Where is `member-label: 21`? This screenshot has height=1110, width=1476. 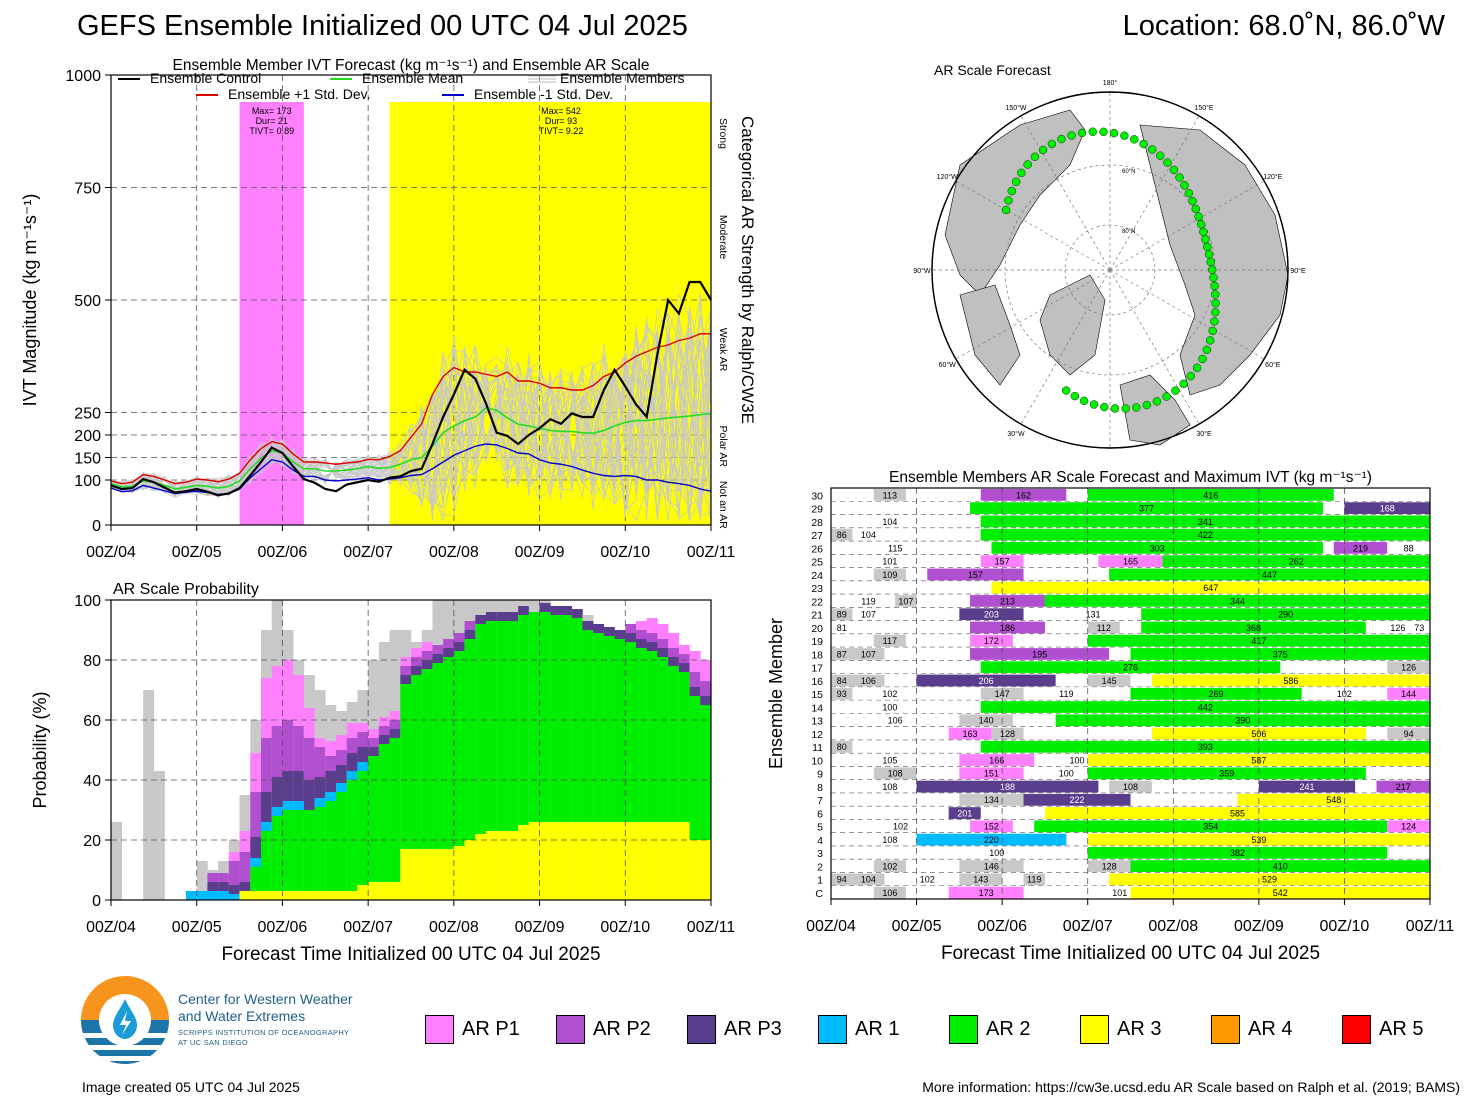
member-label: 21 is located at coordinates (817, 616).